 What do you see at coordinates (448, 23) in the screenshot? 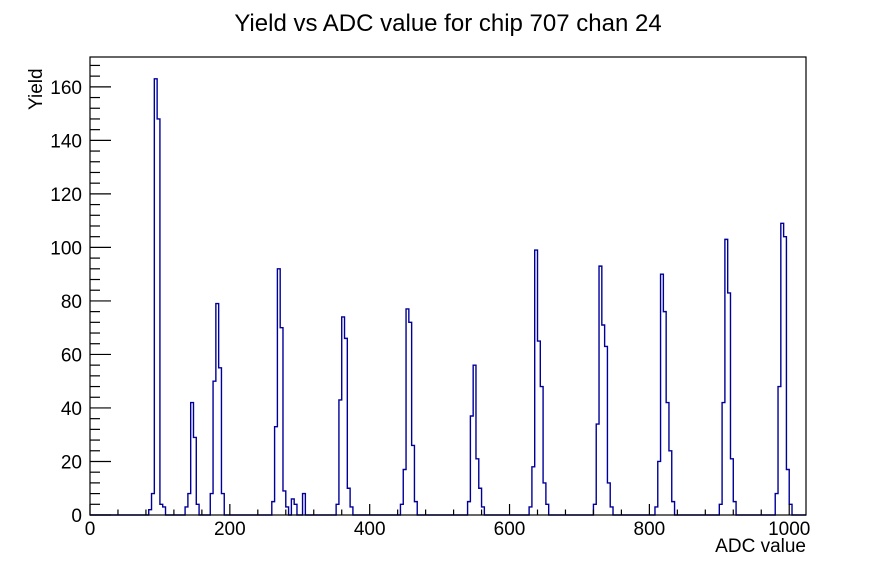
I see `chart-title: Yield vs ADC value for chip 707 chan 24` at bounding box center [448, 23].